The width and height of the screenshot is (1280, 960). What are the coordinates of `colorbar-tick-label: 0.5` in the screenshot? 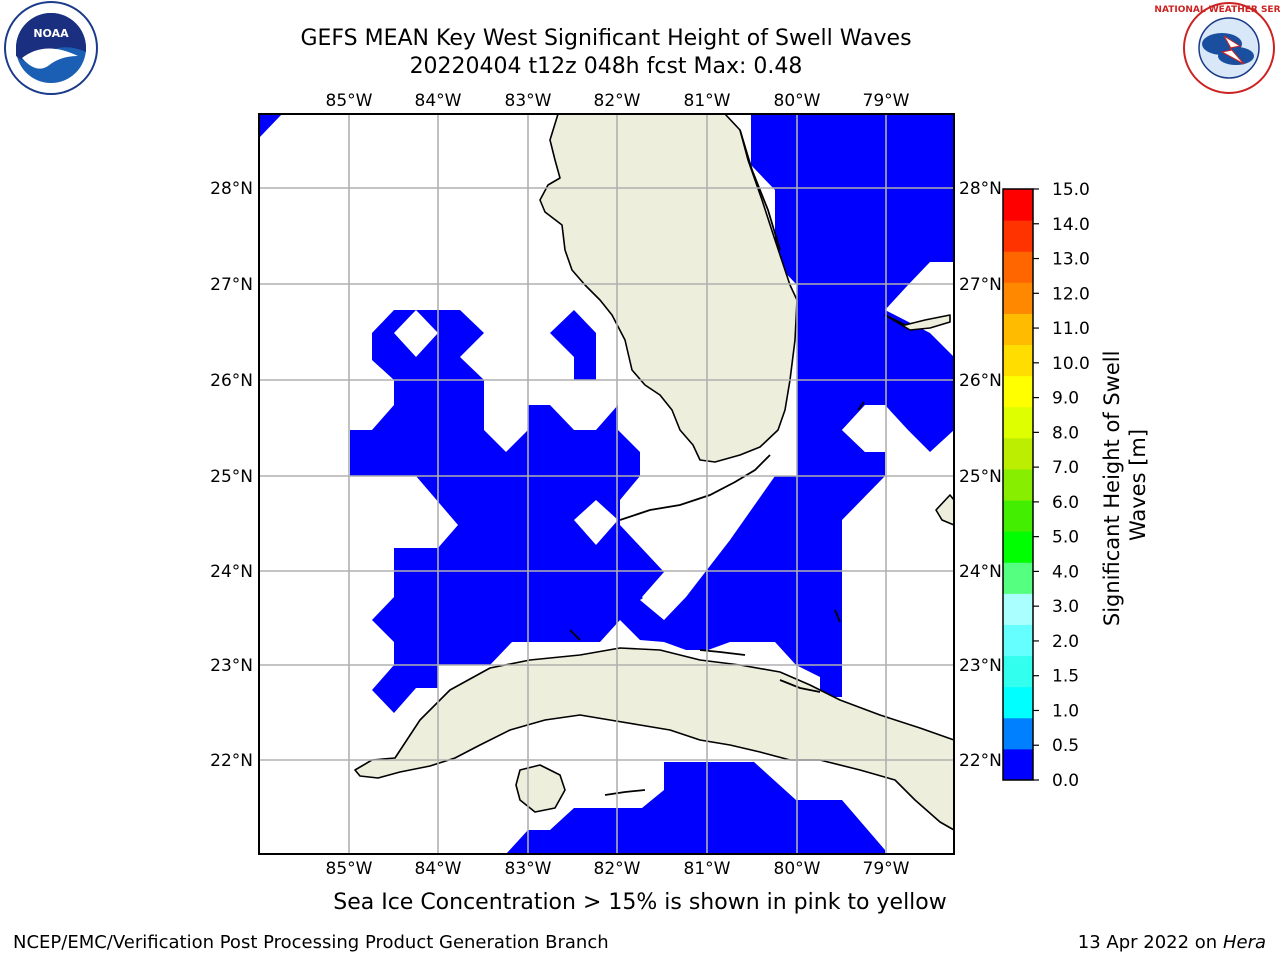 It's located at (1065, 746).